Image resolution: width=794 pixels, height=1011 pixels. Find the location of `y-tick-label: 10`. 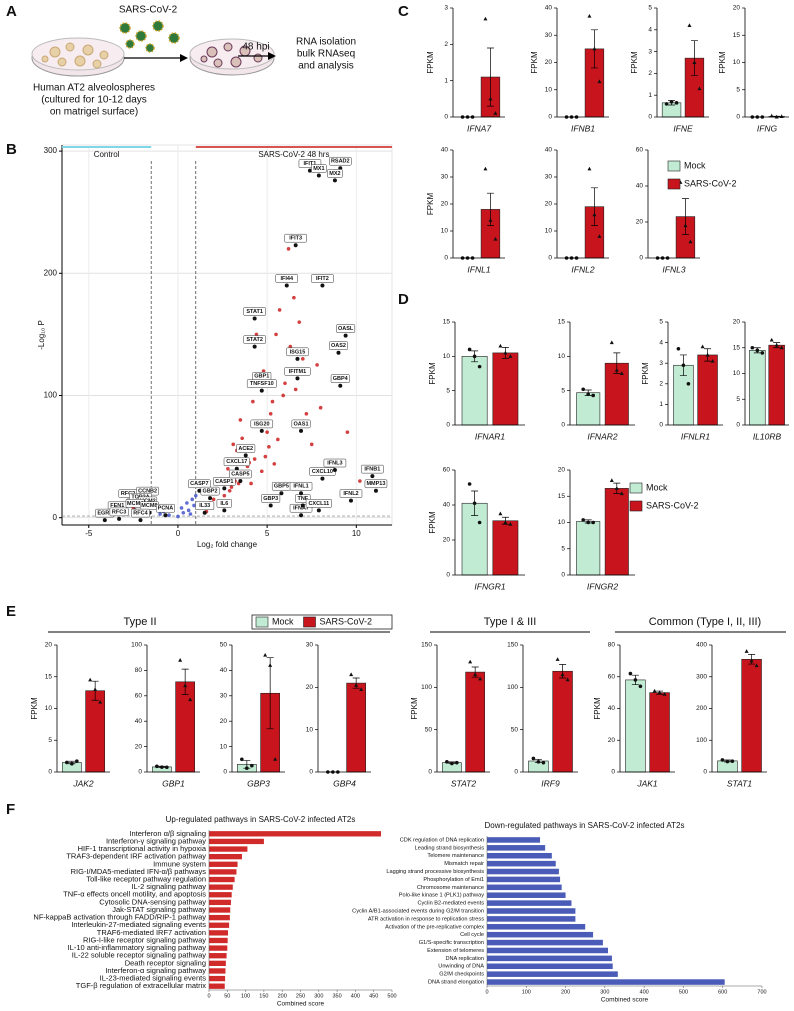

y-tick-label: 10 is located at coordinates (447, 356).